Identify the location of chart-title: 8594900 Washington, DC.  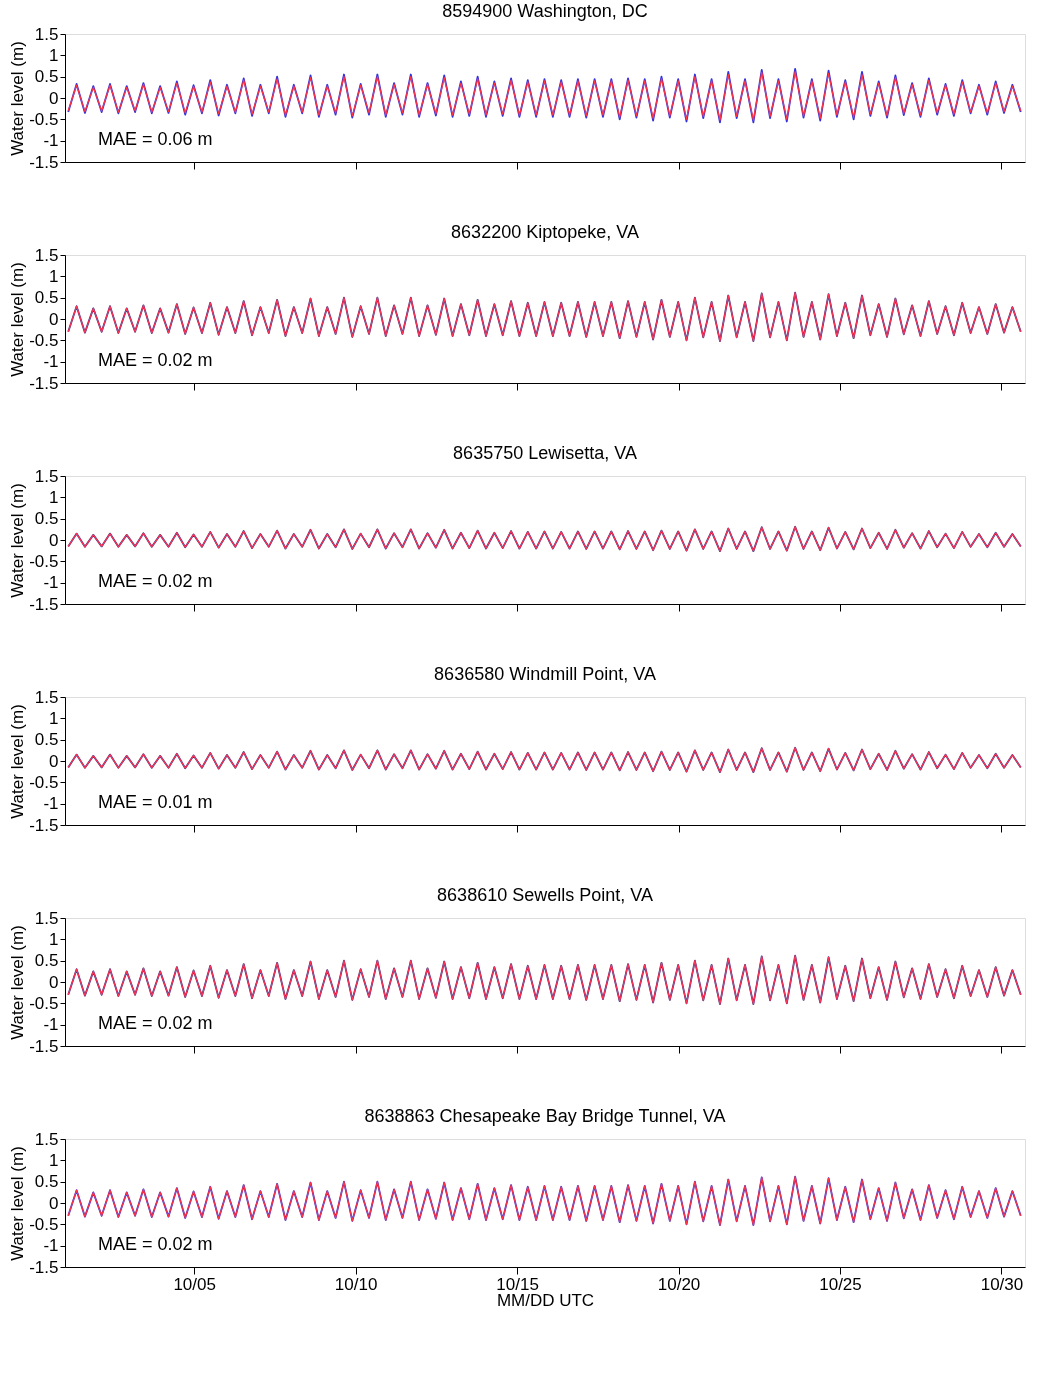
(545, 11).